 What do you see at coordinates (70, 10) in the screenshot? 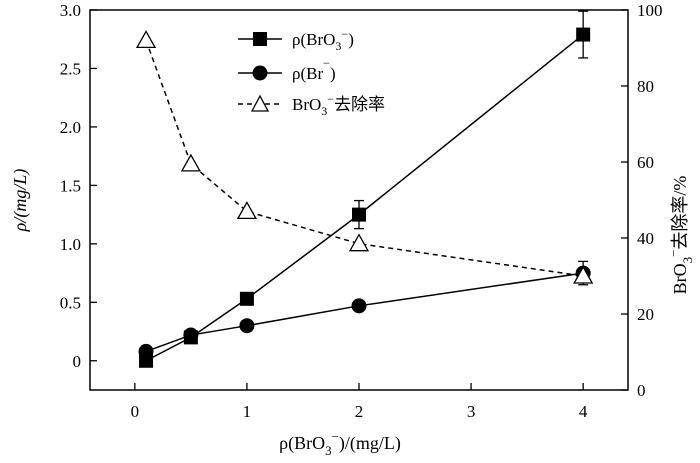
I see `y-left-tick-label: 3.0` at bounding box center [70, 10].